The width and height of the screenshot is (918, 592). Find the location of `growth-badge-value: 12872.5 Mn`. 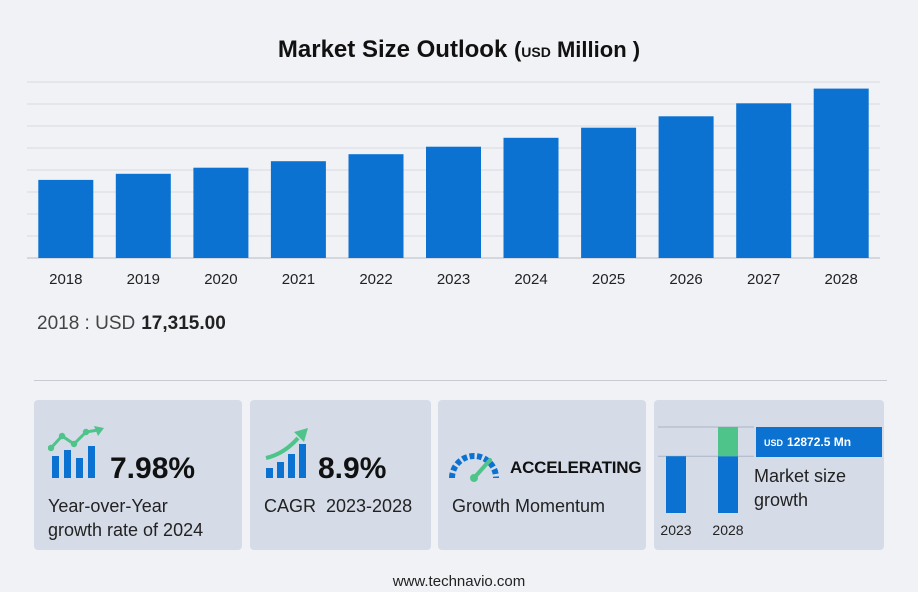

growth-badge-value: 12872.5 Mn is located at coordinates (819, 442).